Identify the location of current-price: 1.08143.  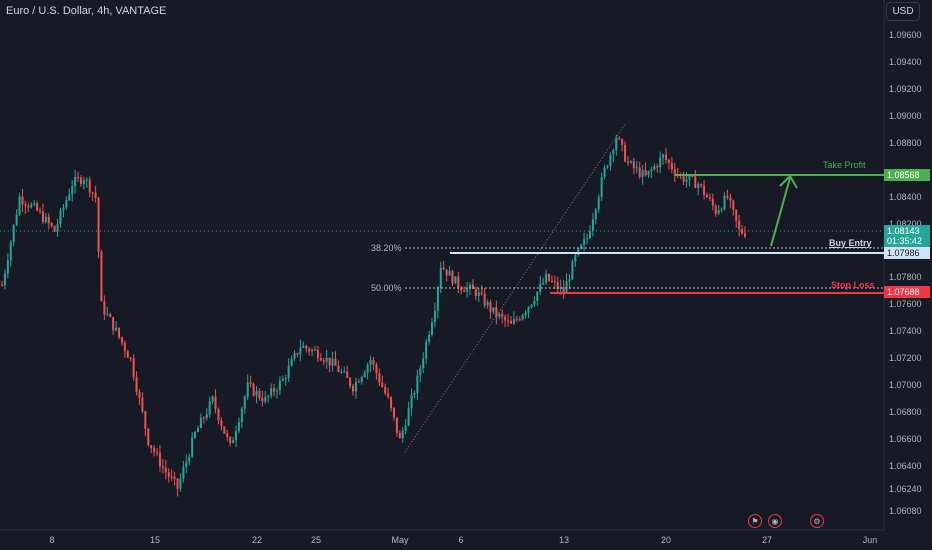
(903, 231).